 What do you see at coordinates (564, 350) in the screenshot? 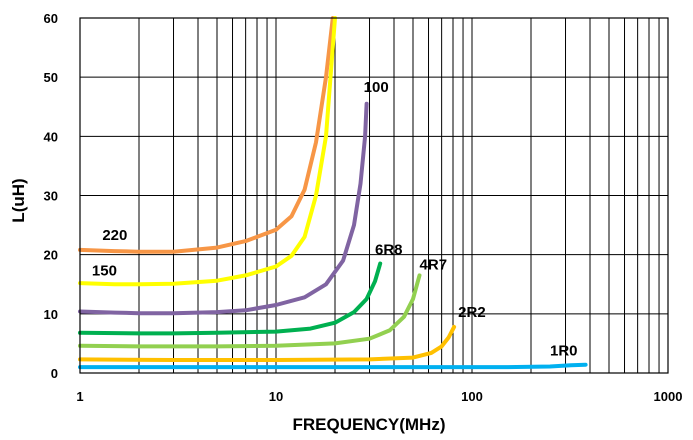
I see `series-label-1r0: 1R0` at bounding box center [564, 350].